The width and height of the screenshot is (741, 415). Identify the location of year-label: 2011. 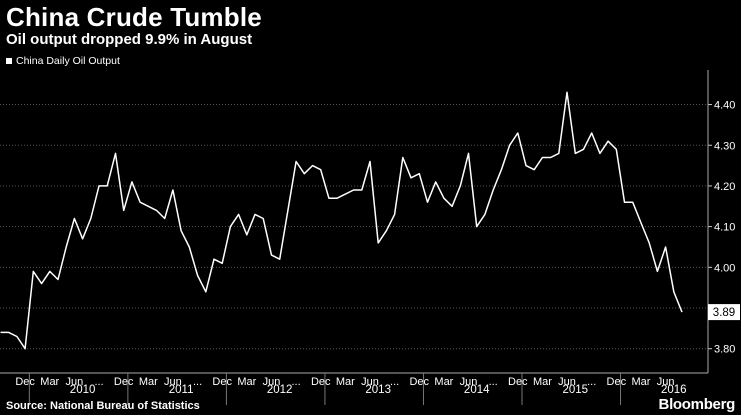
(181, 390).